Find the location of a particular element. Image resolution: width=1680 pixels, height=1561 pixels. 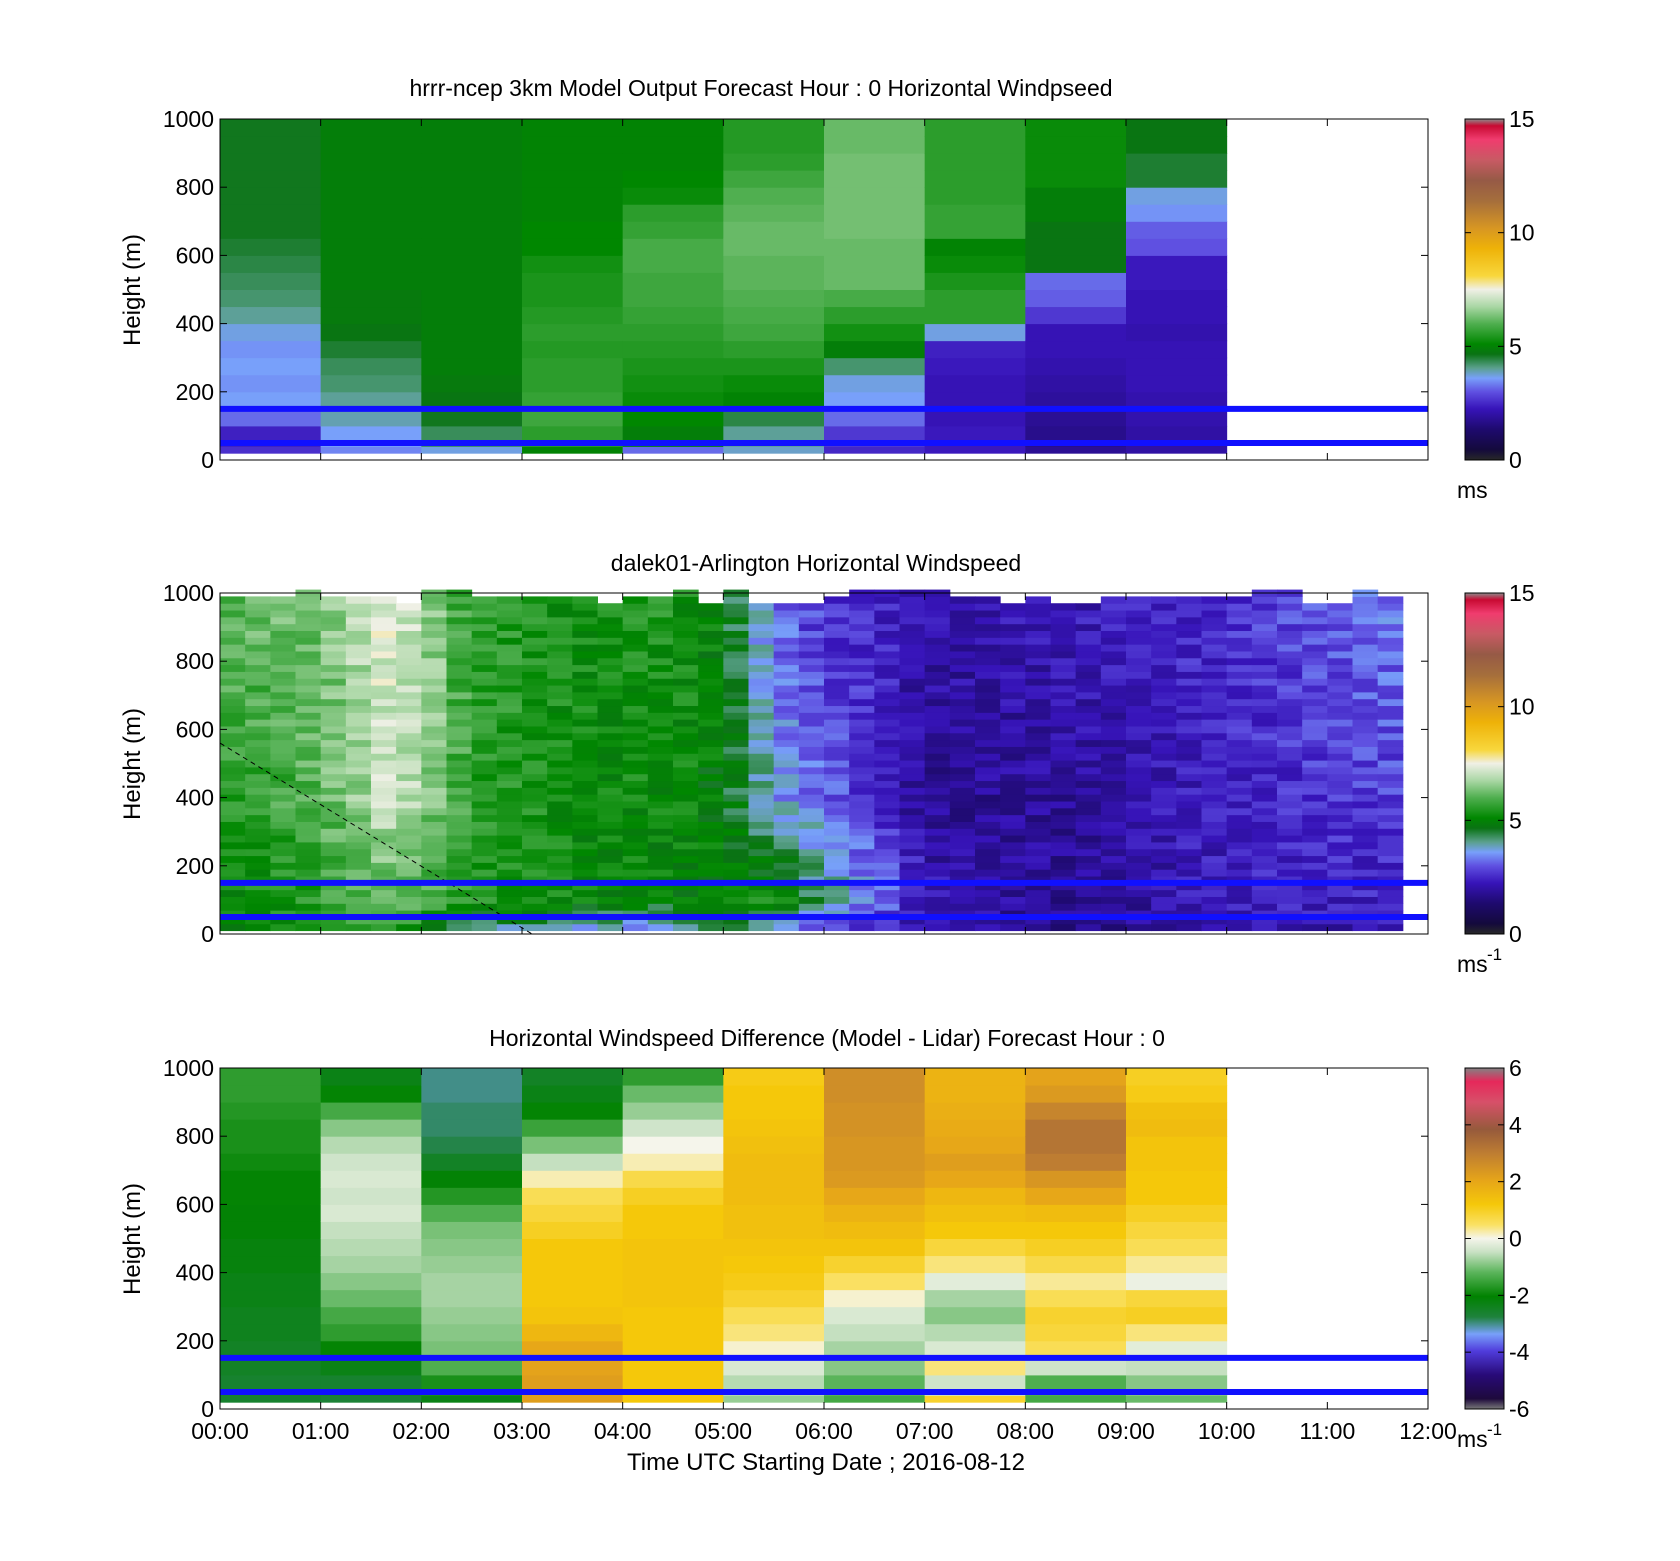

x-tick-label: 02:00 is located at coordinates (422, 1431).